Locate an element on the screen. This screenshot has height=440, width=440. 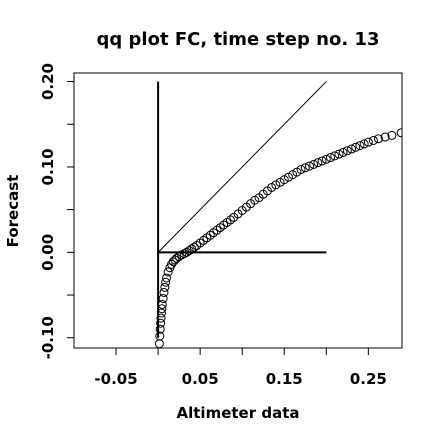
y-tick-label: 0.20 is located at coordinates (48, 81).